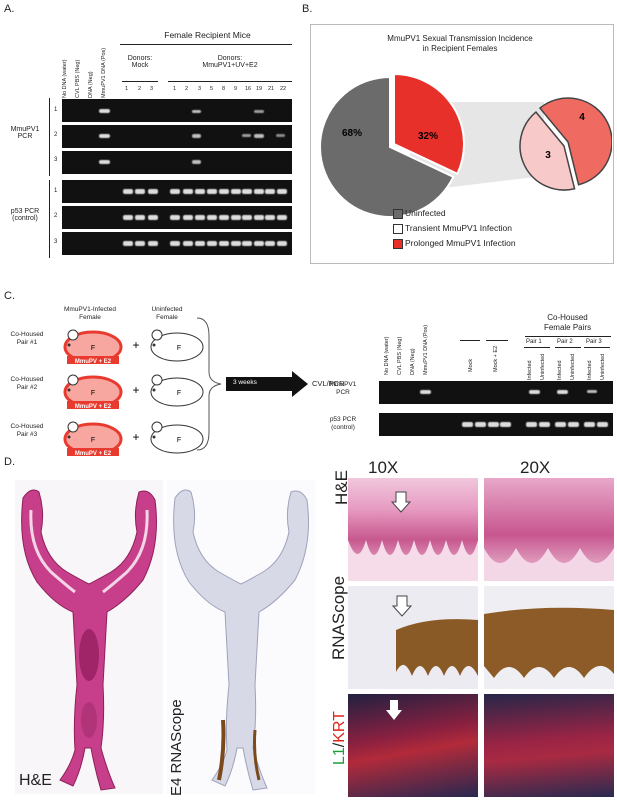  I want to click on pair-rule, so click(597, 347).